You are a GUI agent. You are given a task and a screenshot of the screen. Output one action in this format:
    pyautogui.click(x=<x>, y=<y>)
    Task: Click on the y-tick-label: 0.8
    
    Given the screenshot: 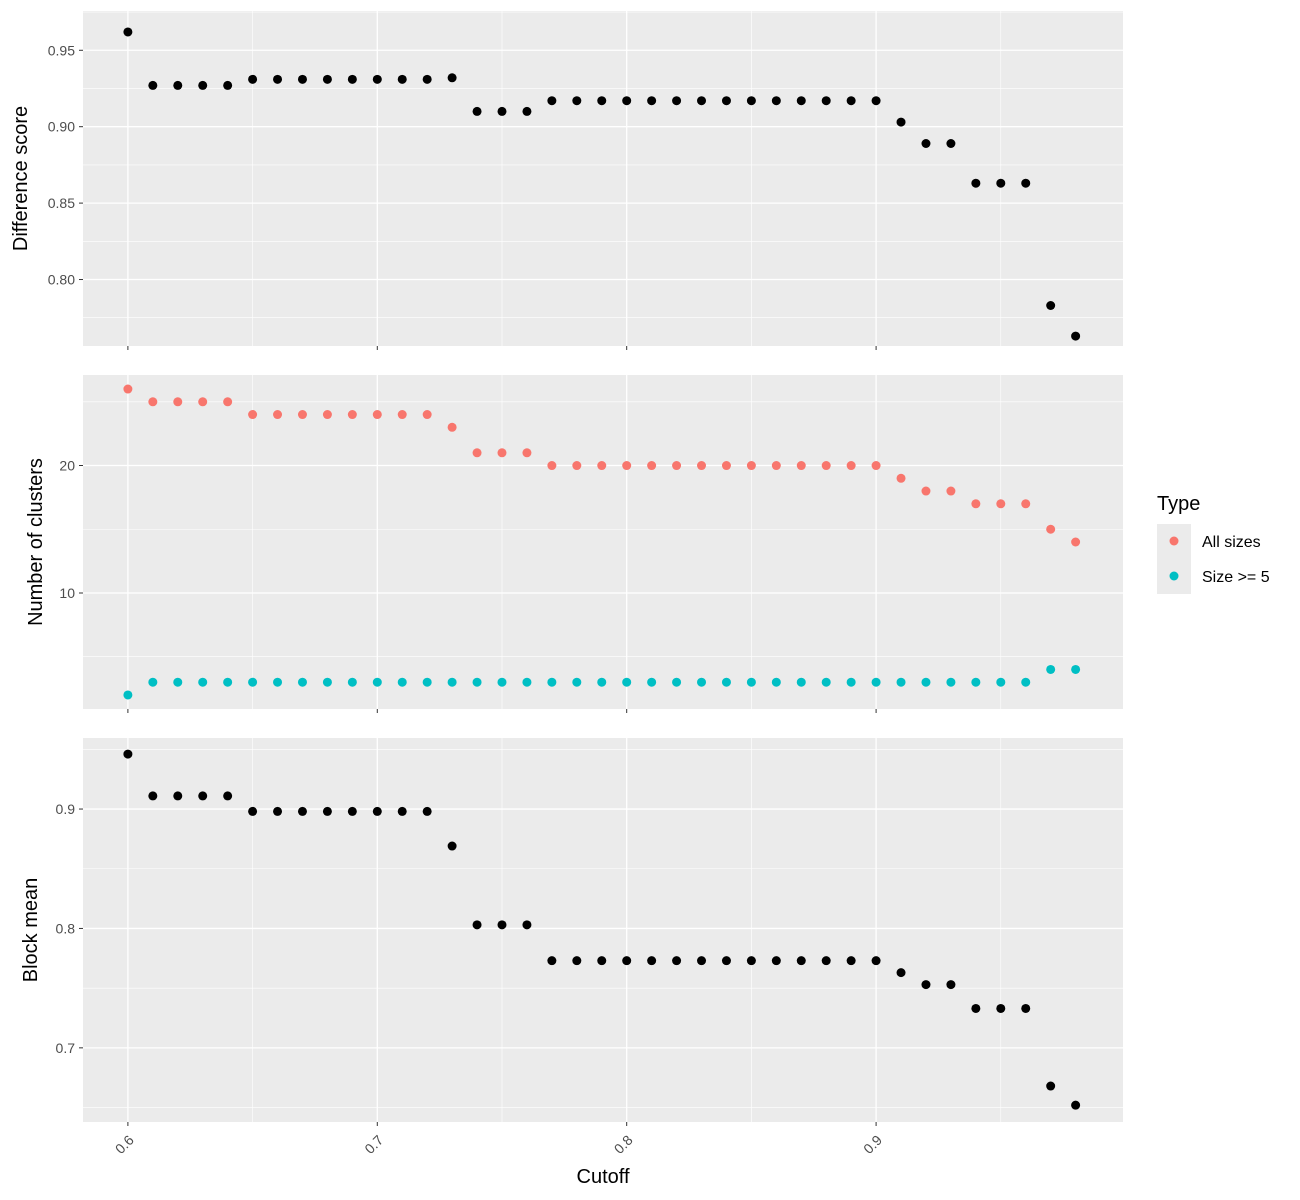 What is the action you would take?
    pyautogui.click(x=66, y=928)
    